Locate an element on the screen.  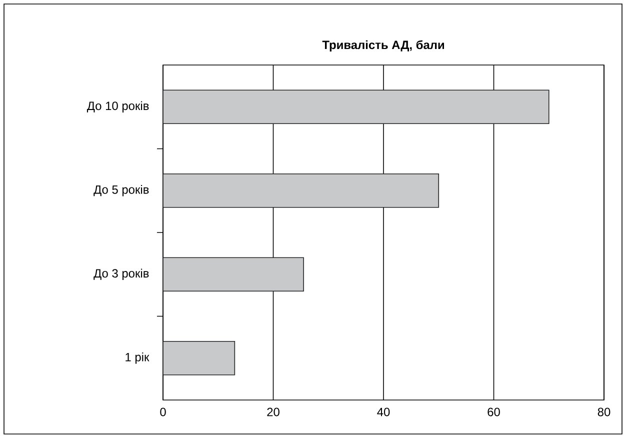
x-tick-label: 20 is located at coordinates (273, 412).